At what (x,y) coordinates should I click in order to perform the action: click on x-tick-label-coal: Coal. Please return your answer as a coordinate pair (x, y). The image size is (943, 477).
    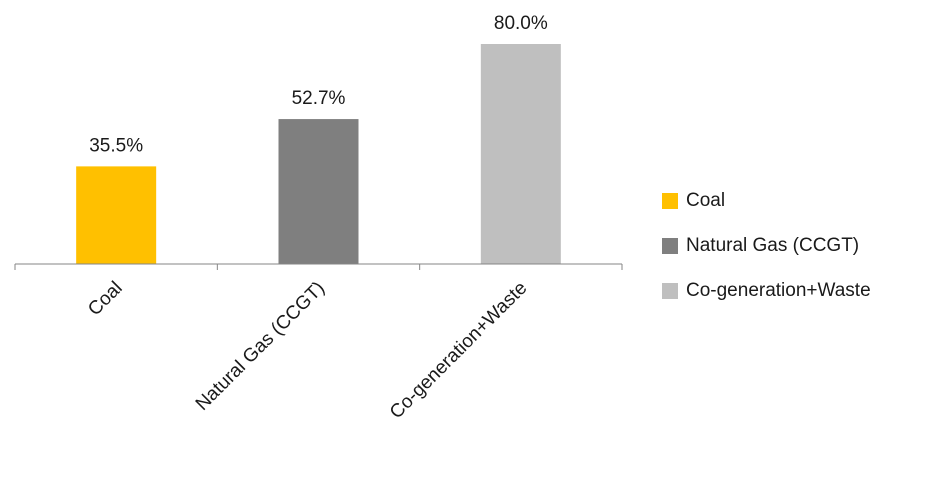
    Looking at the image, I should click on (105, 299).